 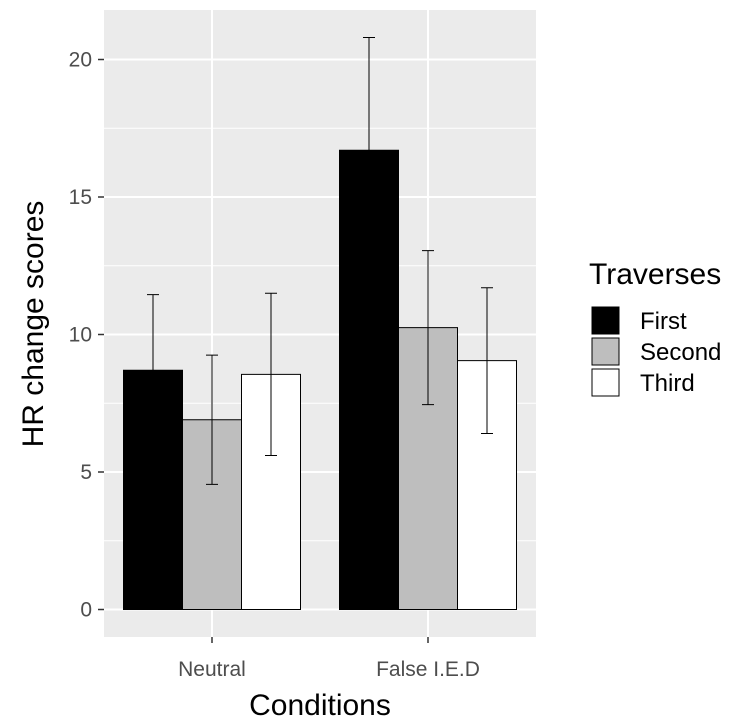 I want to click on y-tick-label: 0, so click(x=86, y=610).